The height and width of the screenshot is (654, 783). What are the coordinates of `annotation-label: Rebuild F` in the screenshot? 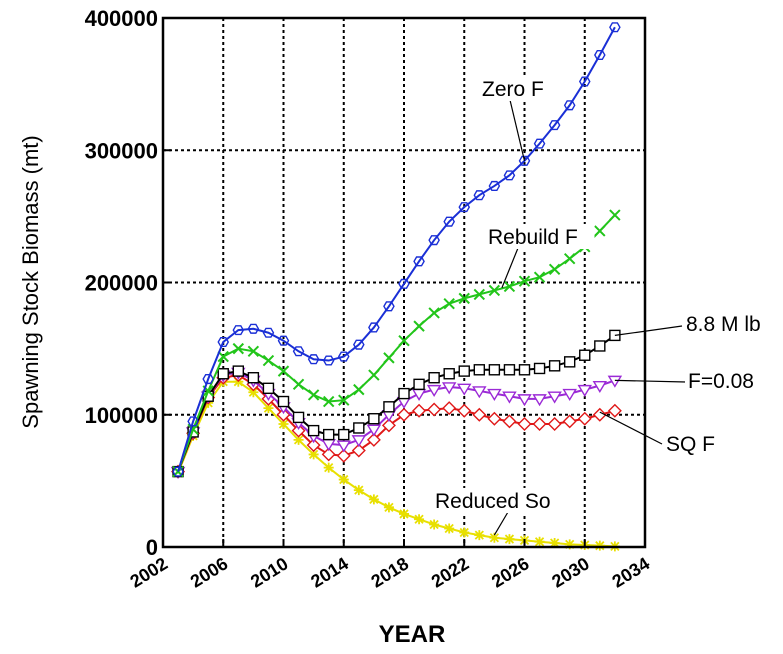 It's located at (533, 237).